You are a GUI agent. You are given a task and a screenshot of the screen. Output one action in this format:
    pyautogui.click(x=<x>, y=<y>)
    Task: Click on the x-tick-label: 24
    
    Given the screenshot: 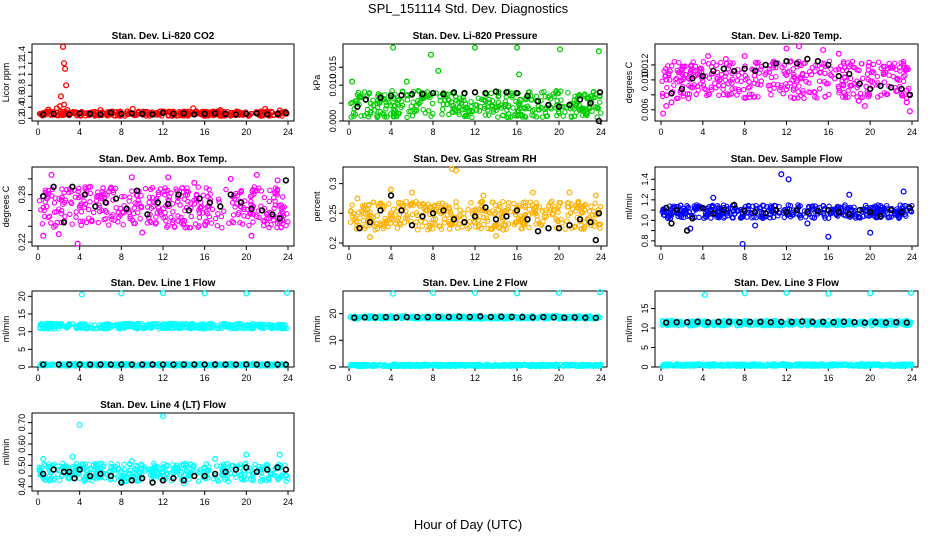 What is the action you would take?
    pyautogui.click(x=912, y=132)
    